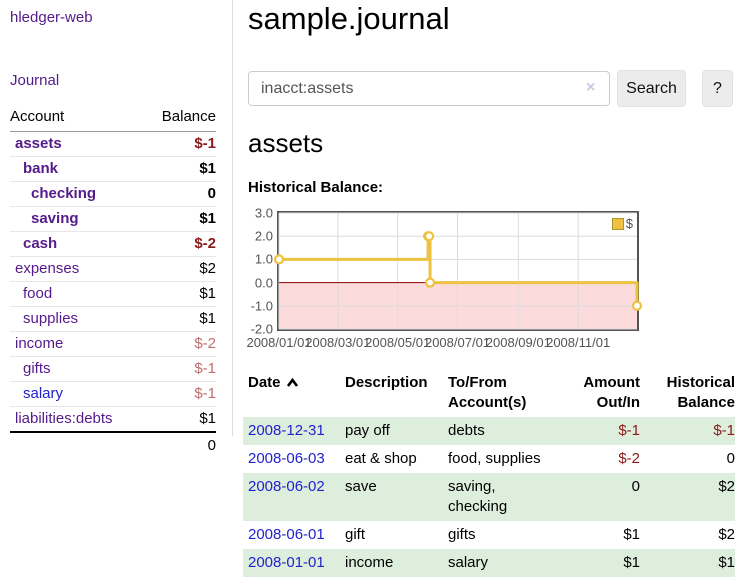  What do you see at coordinates (487, 392) in the screenshot?
I see `column-header-accounts: To/From Account(s)` at bounding box center [487, 392].